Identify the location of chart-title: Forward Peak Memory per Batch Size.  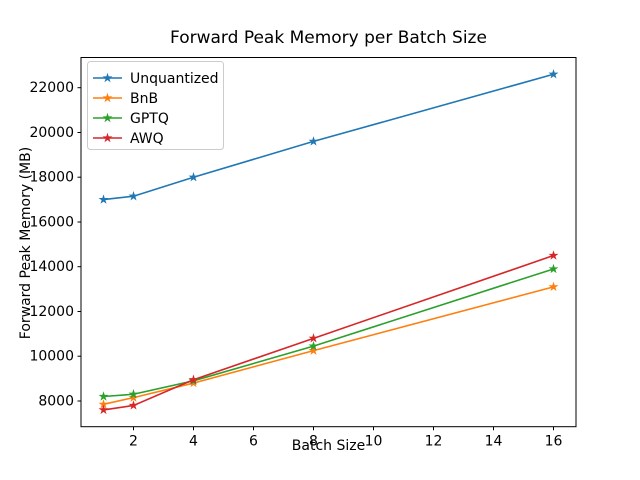
(328, 38).